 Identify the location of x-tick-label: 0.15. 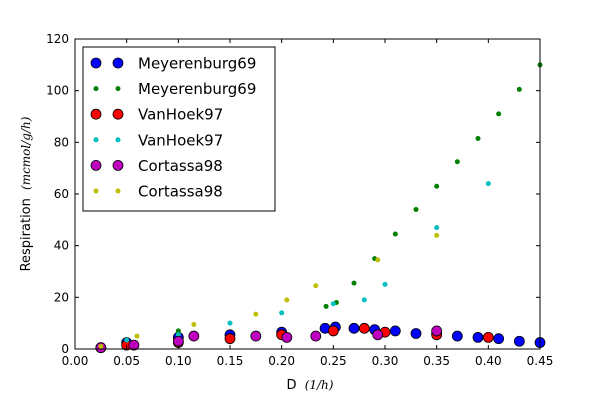
(230, 361).